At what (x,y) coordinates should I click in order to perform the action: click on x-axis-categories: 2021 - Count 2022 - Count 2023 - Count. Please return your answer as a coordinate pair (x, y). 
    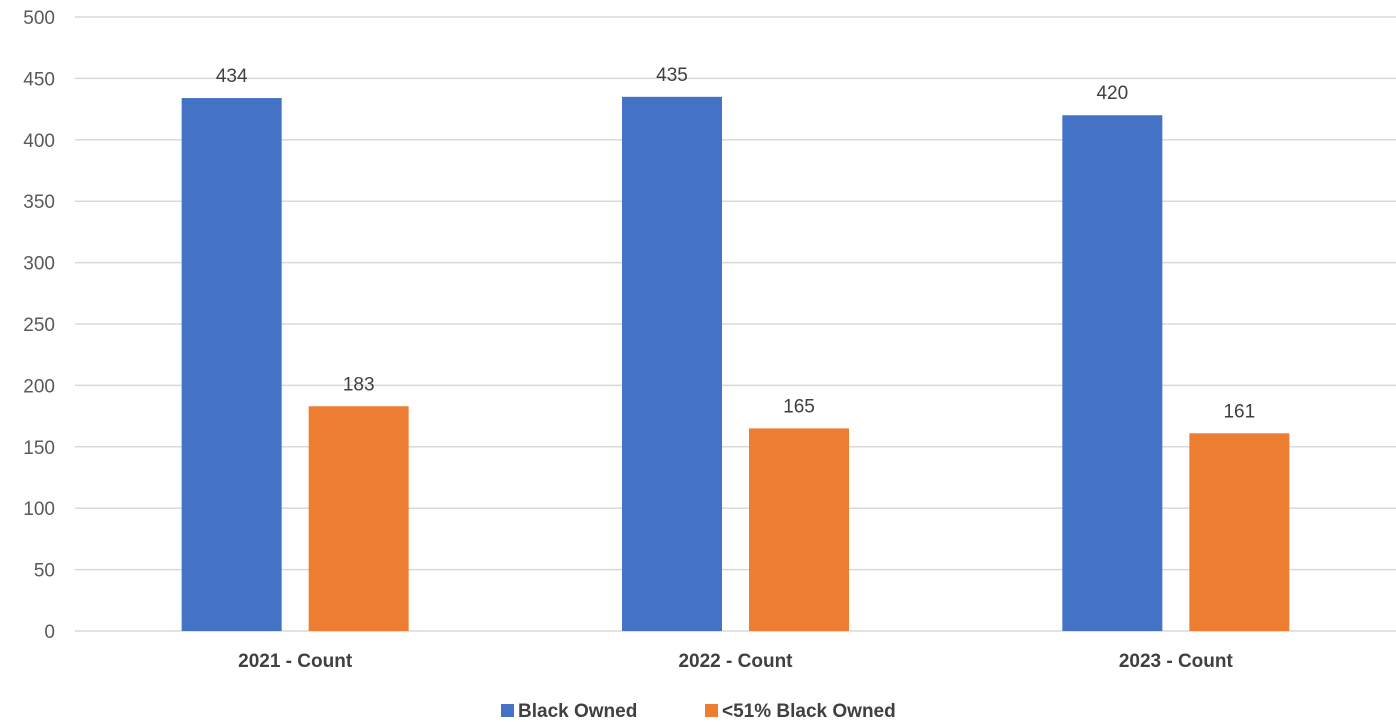
    Looking at the image, I should click on (735, 661).